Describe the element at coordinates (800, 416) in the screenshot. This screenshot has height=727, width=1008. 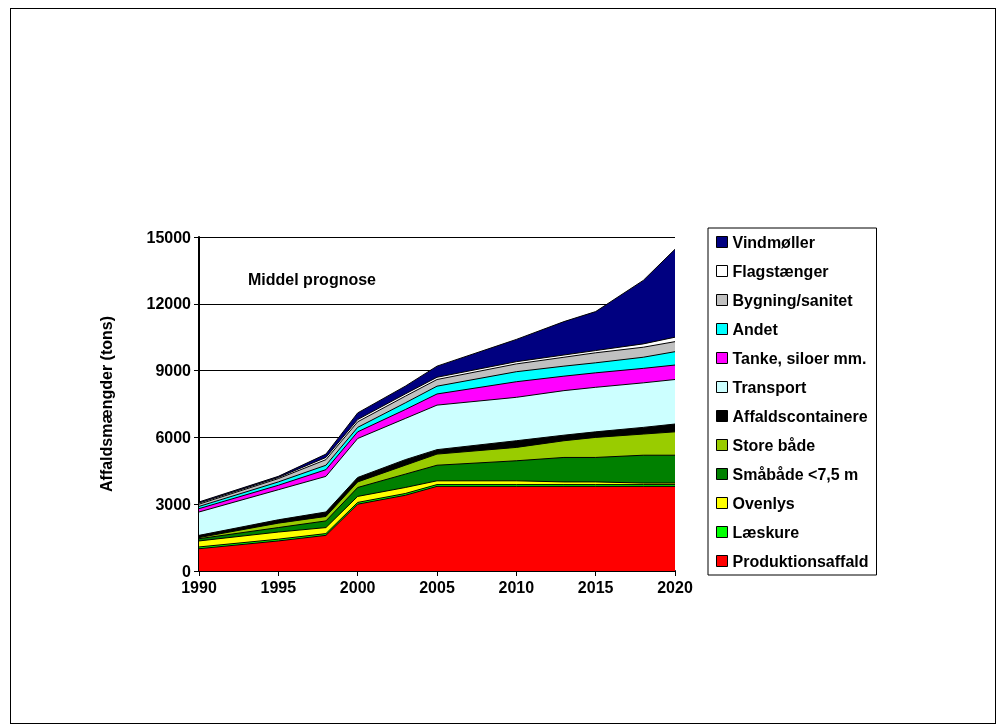
I see `legend-label: Affaldscontainere` at that location.